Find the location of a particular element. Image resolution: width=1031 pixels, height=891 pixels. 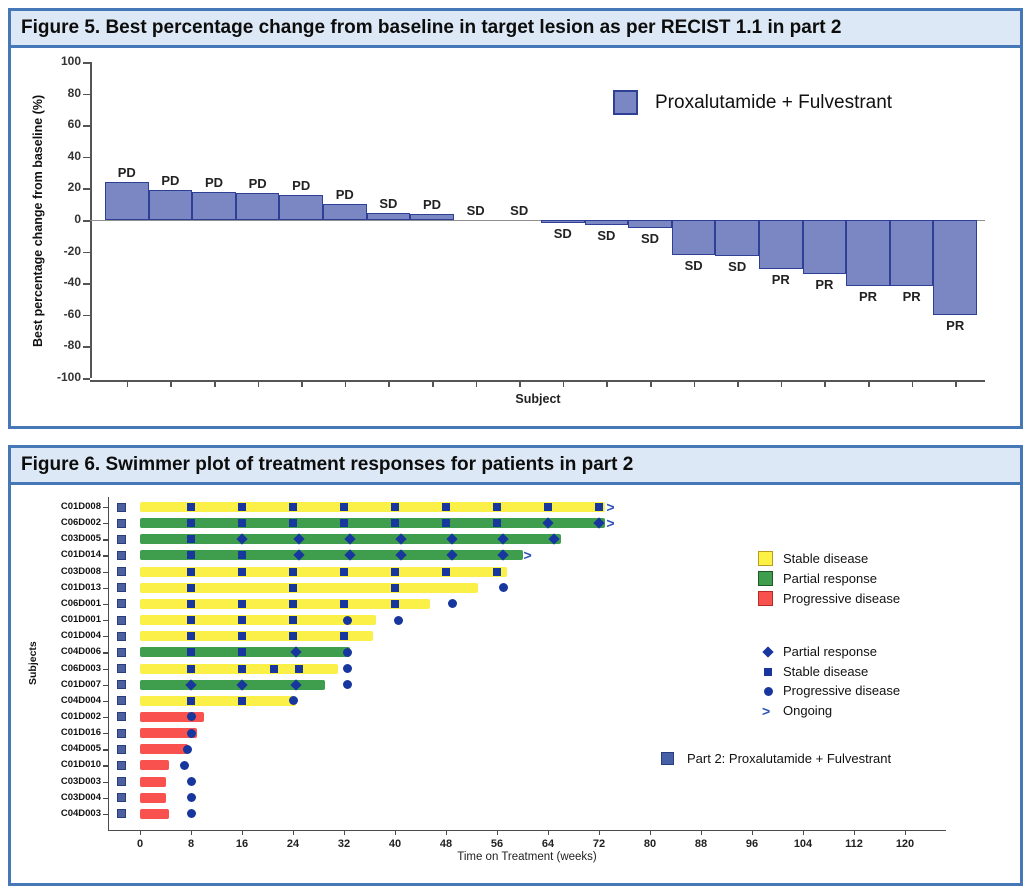

y-tick-label: -100 is located at coordinates (68, 377).